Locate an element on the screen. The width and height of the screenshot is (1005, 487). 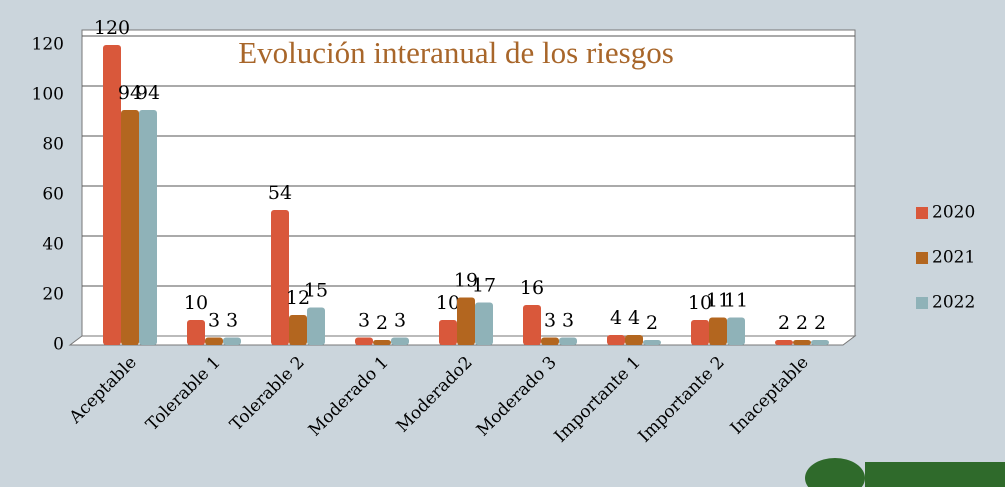
data-label: 120 is located at coordinates (112, 28).